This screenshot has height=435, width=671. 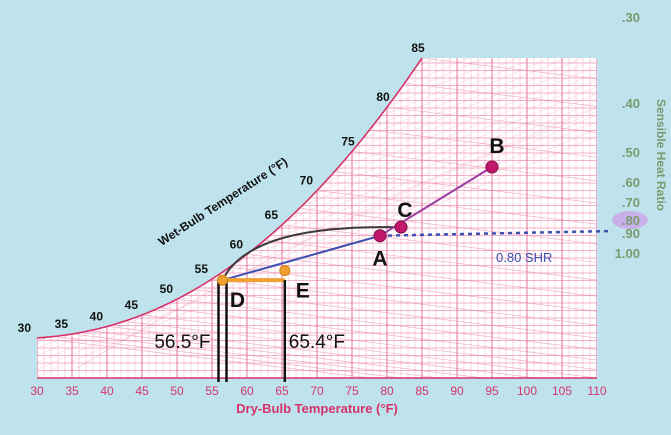 I want to click on x-tick-label: 80, so click(x=387, y=391).